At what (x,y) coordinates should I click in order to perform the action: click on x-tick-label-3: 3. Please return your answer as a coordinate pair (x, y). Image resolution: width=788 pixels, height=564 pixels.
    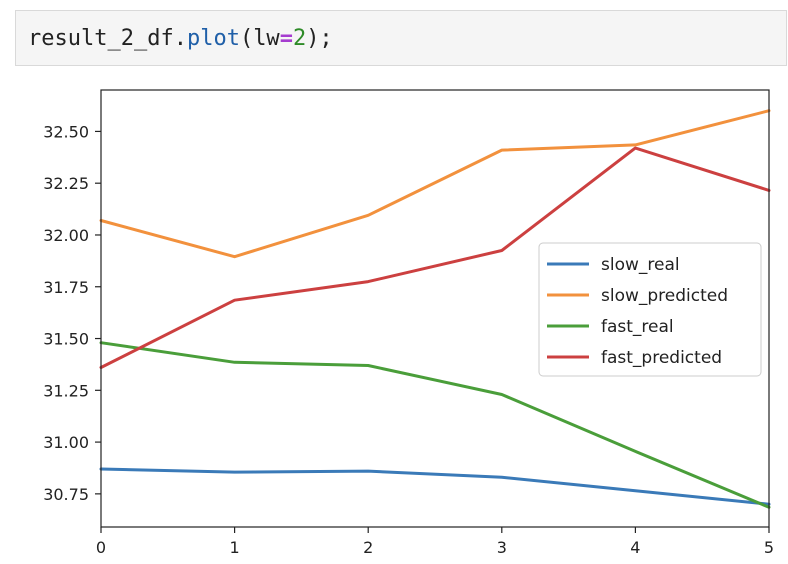
    Looking at the image, I should click on (502, 547).